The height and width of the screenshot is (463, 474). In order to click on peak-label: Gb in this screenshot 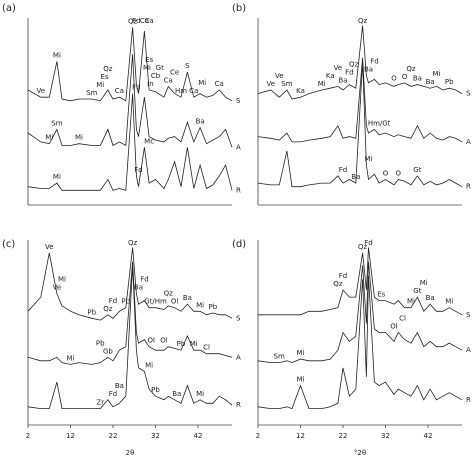, I will do `click(108, 351)`.